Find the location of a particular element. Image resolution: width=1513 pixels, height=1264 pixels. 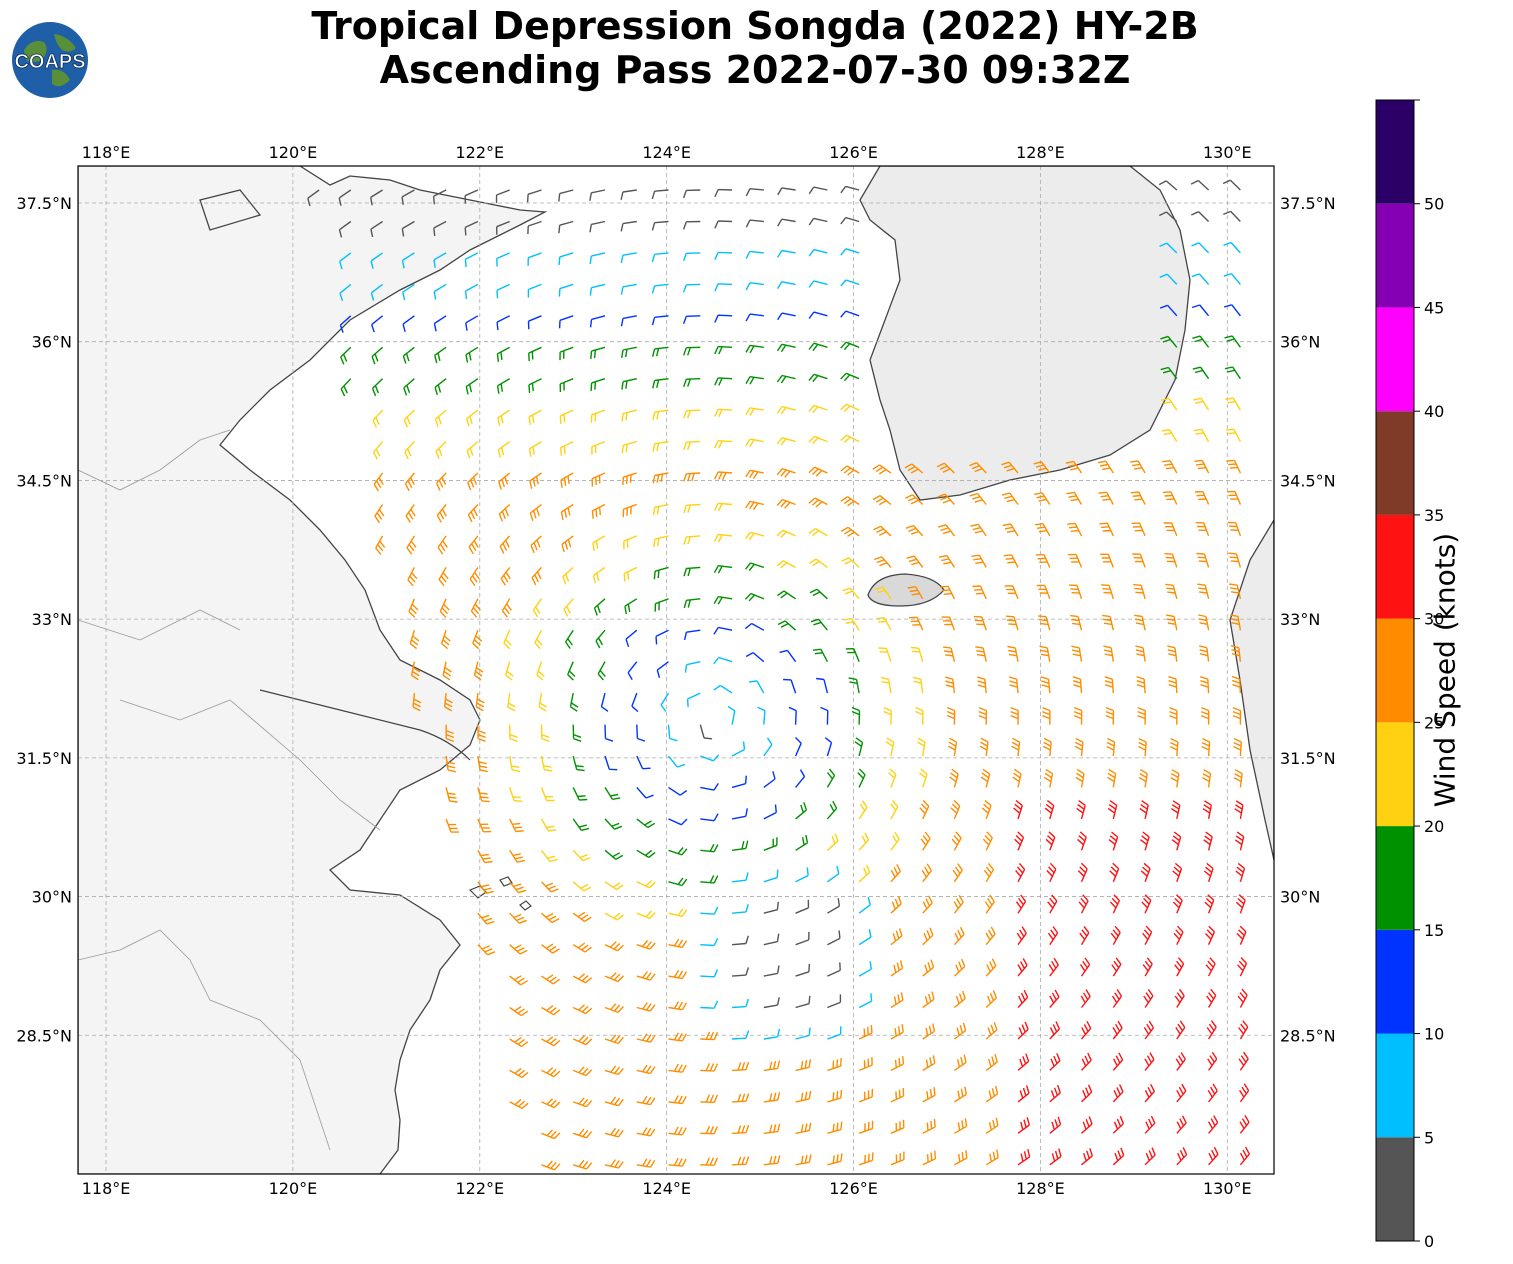

lat-tick-label-right: 33°N is located at coordinates (1300, 619).